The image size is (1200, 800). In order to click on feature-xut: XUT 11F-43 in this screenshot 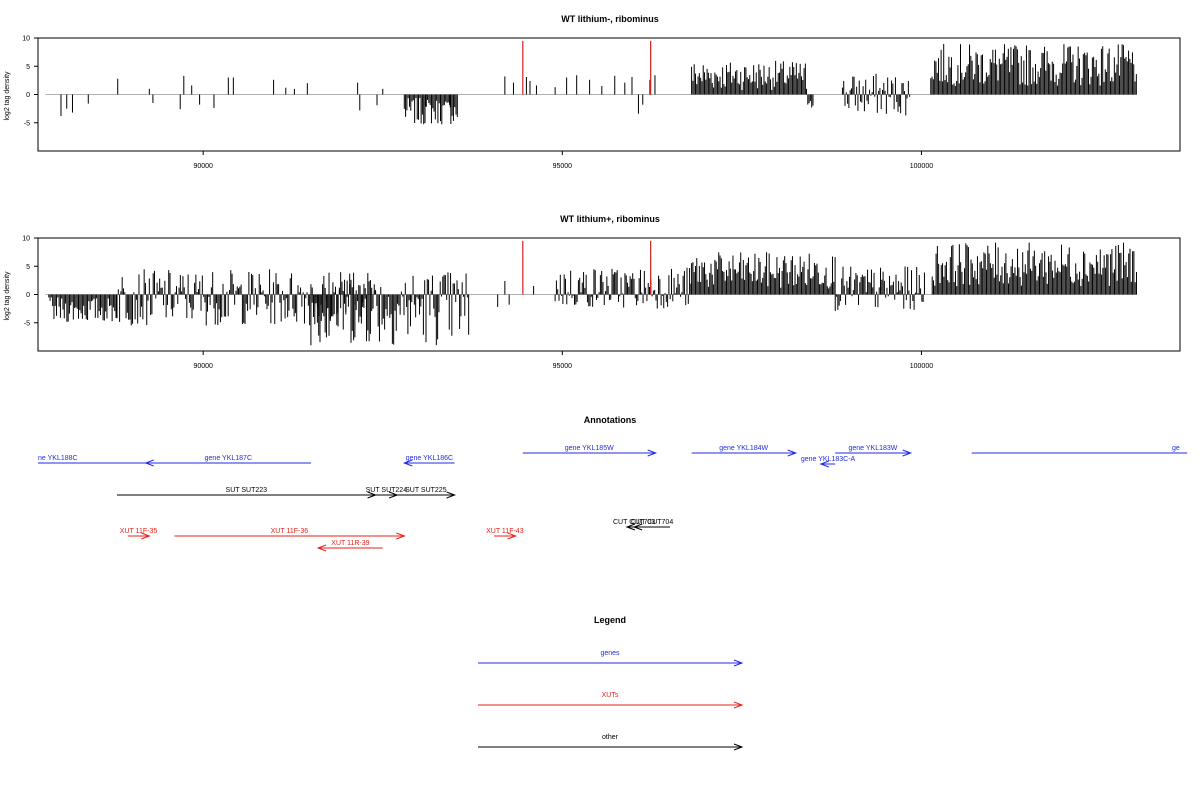, I will do `click(505, 534)`.